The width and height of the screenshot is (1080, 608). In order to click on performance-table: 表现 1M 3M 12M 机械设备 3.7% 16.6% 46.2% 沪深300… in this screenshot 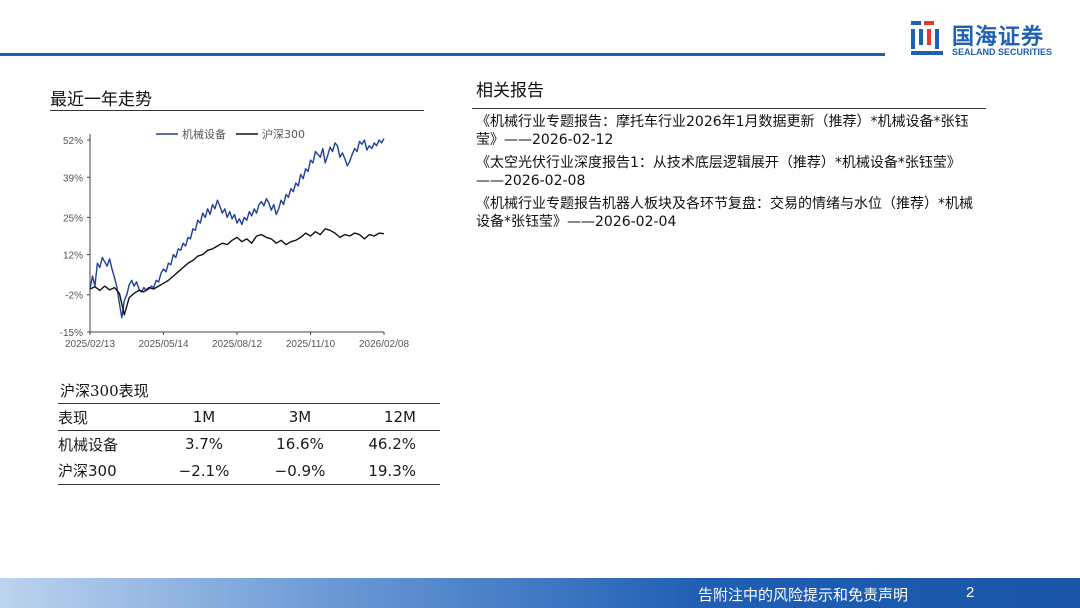, I will do `click(249, 444)`.